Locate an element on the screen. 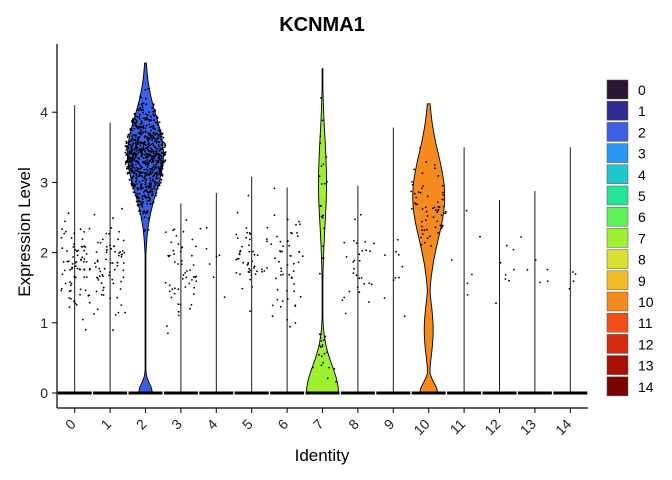 The image size is (672, 480). chart-title: KCNMA1 is located at coordinates (322, 25).